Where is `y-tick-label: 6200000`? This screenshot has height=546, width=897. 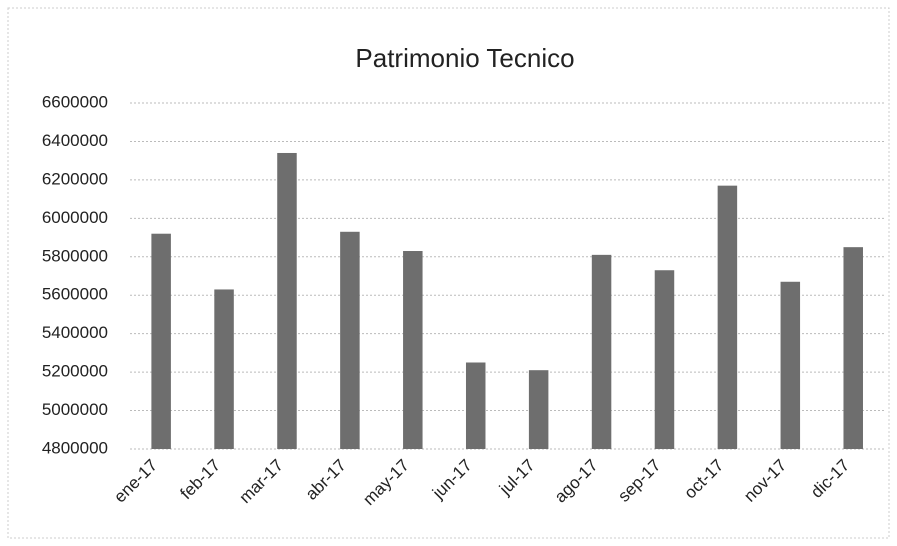
y-tick-label: 6200000 is located at coordinates (75, 178).